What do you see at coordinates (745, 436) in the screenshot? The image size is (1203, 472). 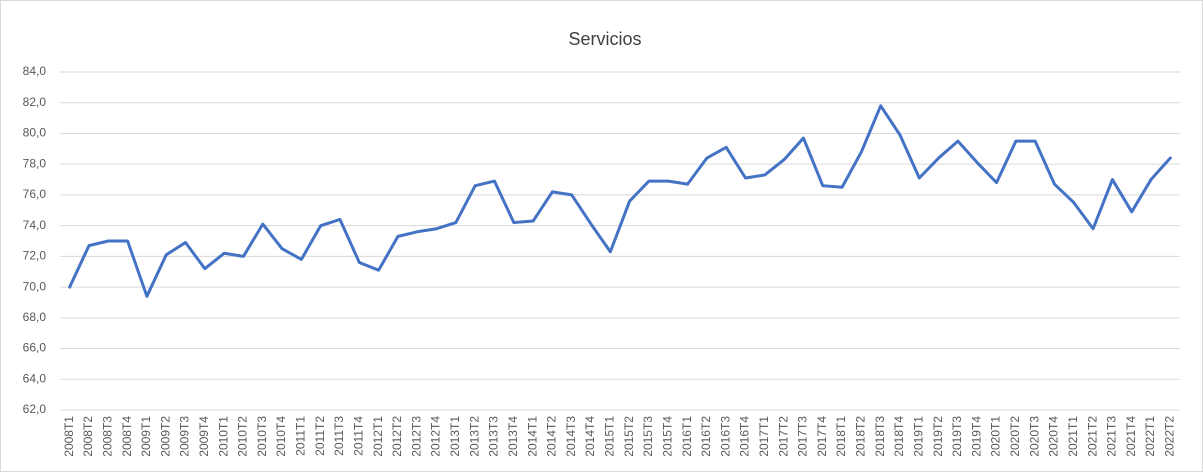 I see `x-tick-label: 2016T4` at bounding box center [745, 436].